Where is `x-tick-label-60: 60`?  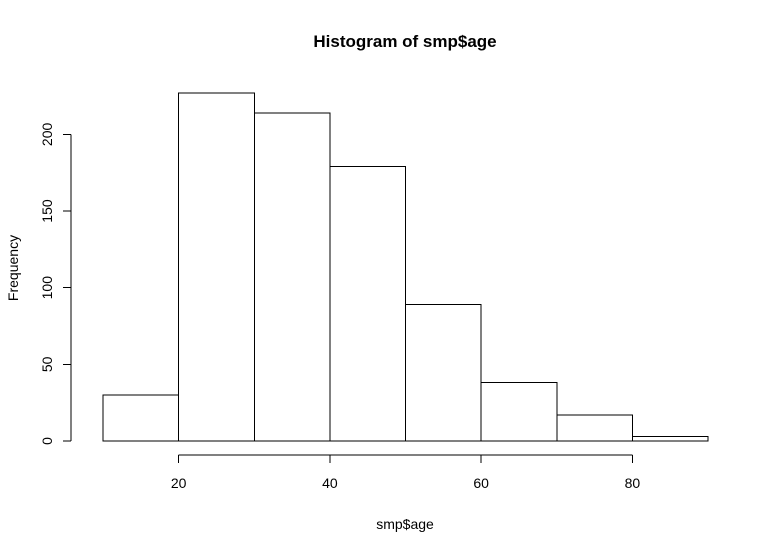
x-tick-label-60: 60 is located at coordinates (481, 483).